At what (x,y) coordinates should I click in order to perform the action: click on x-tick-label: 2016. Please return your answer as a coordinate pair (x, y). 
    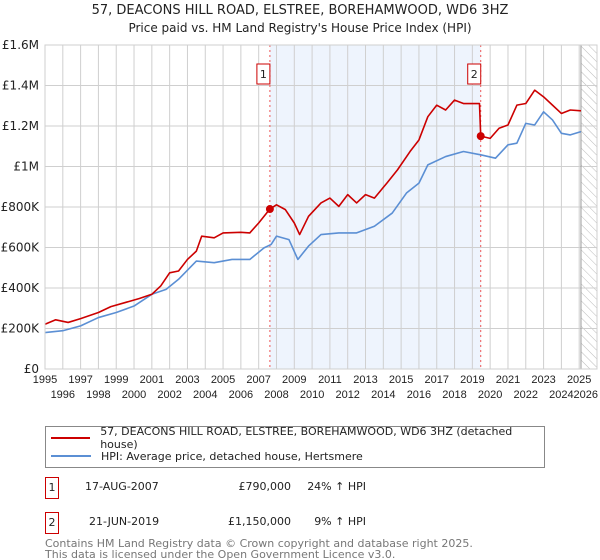
    Looking at the image, I should click on (419, 395).